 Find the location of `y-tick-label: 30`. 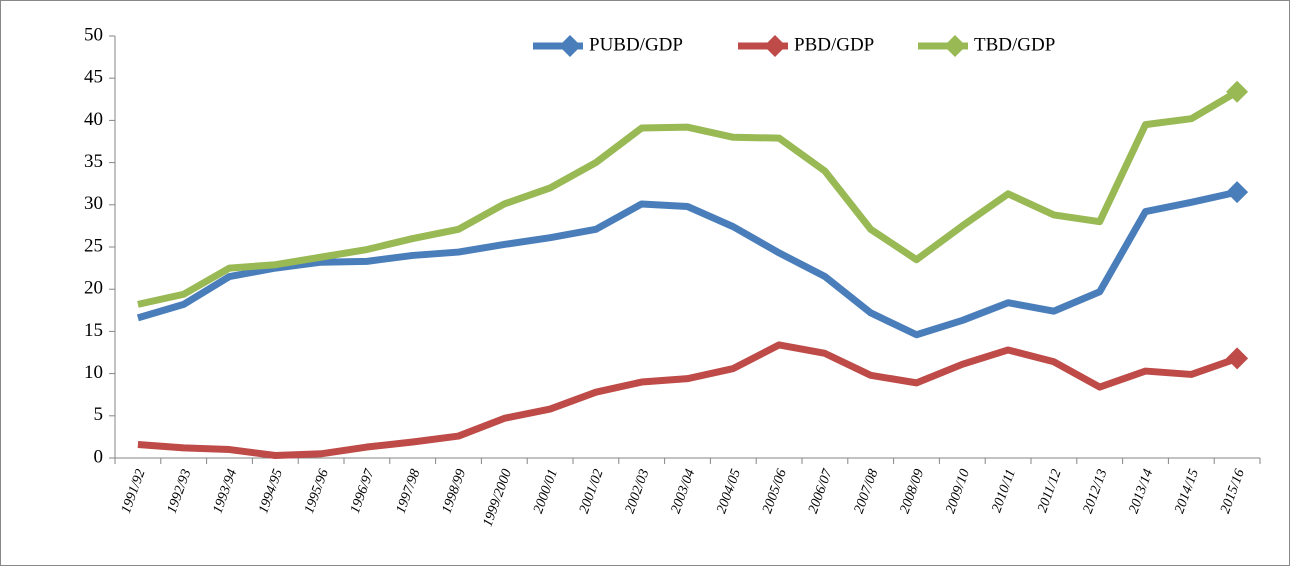

y-tick-label: 30 is located at coordinates (93, 203).